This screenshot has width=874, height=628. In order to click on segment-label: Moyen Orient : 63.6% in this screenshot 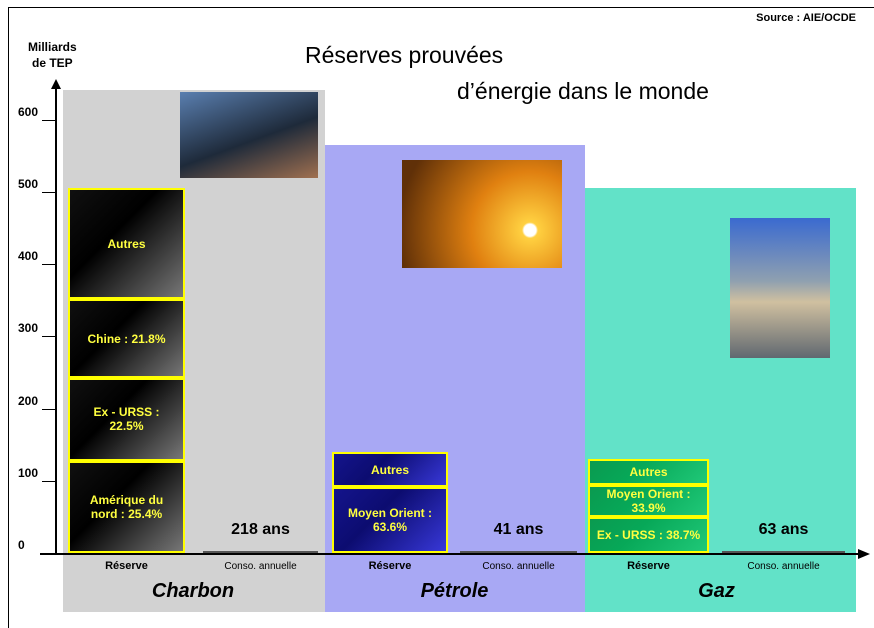, I will do `click(389, 520)`.